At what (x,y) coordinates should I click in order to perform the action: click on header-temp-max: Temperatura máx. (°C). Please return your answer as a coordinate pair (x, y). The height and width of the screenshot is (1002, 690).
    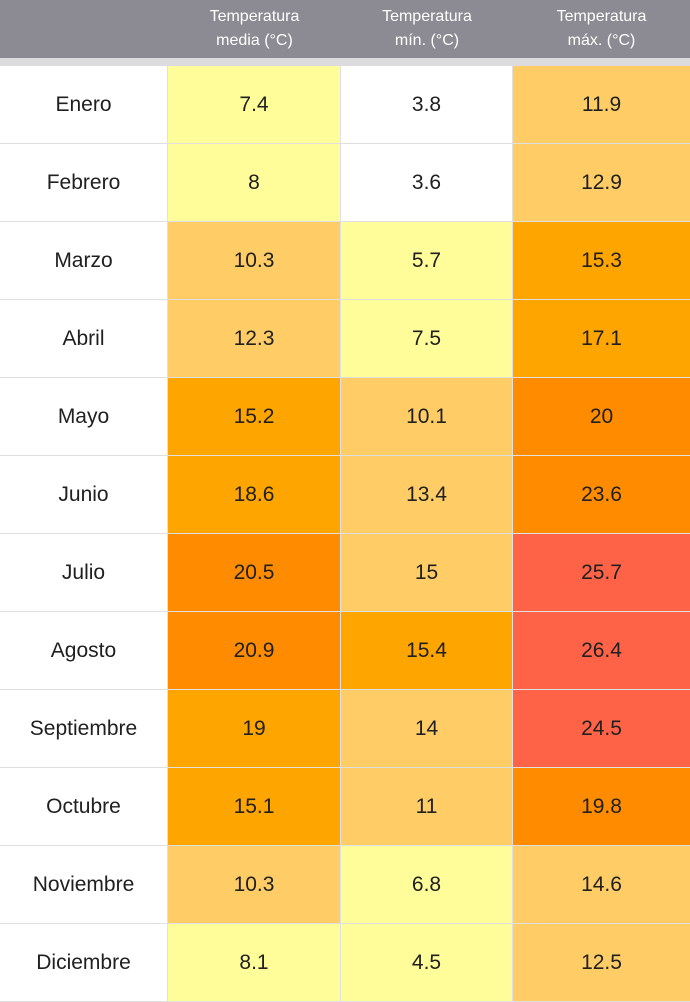
    Looking at the image, I should click on (601, 29).